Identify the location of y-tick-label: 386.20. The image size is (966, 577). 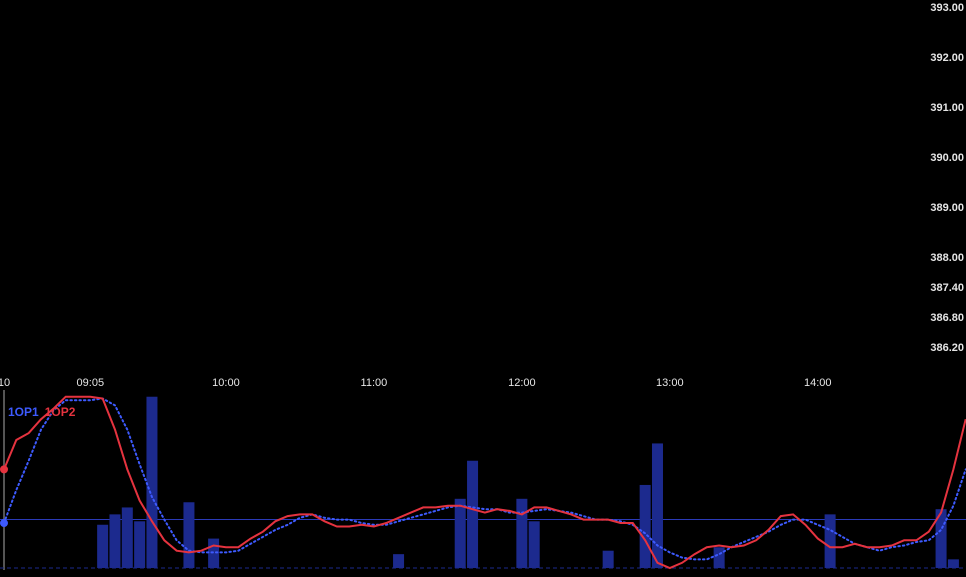
(947, 348).